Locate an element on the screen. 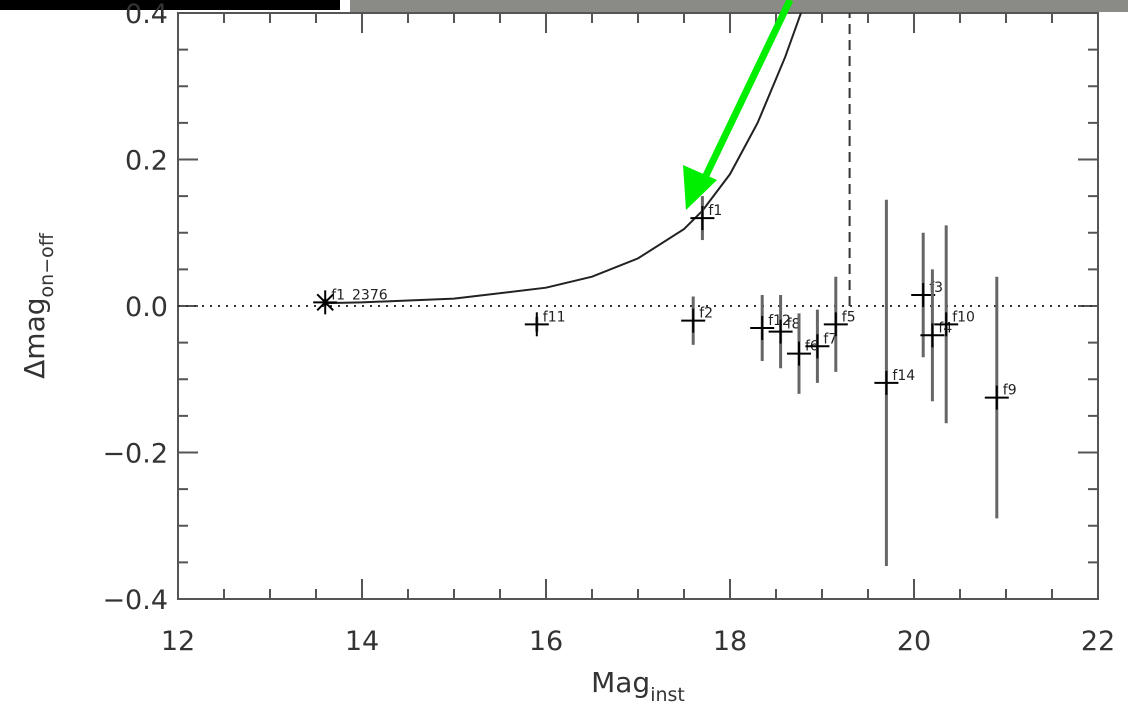 This screenshot has width=1128, height=726. y-tick-label: 0.4 is located at coordinates (146, 15).